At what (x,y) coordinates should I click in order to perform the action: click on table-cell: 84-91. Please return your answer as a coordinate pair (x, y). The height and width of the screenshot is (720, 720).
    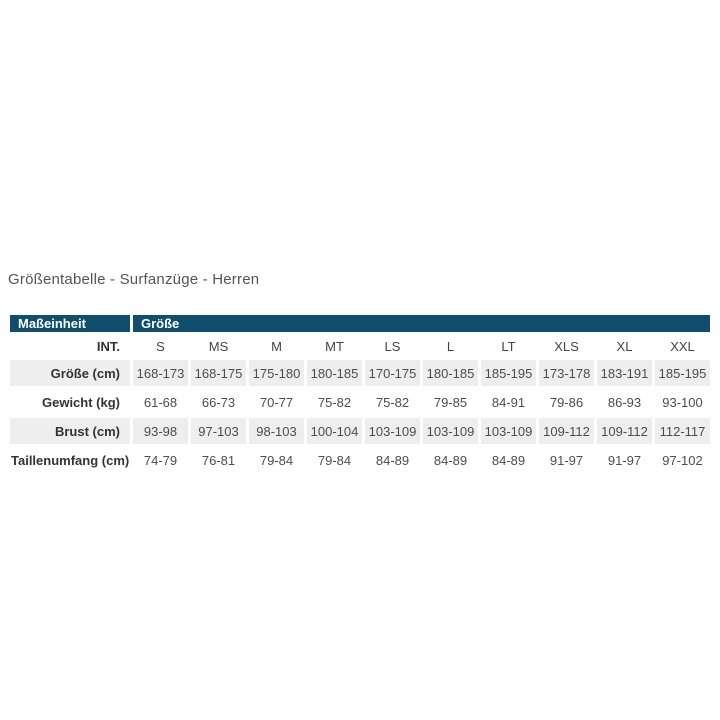
    Looking at the image, I should click on (508, 402).